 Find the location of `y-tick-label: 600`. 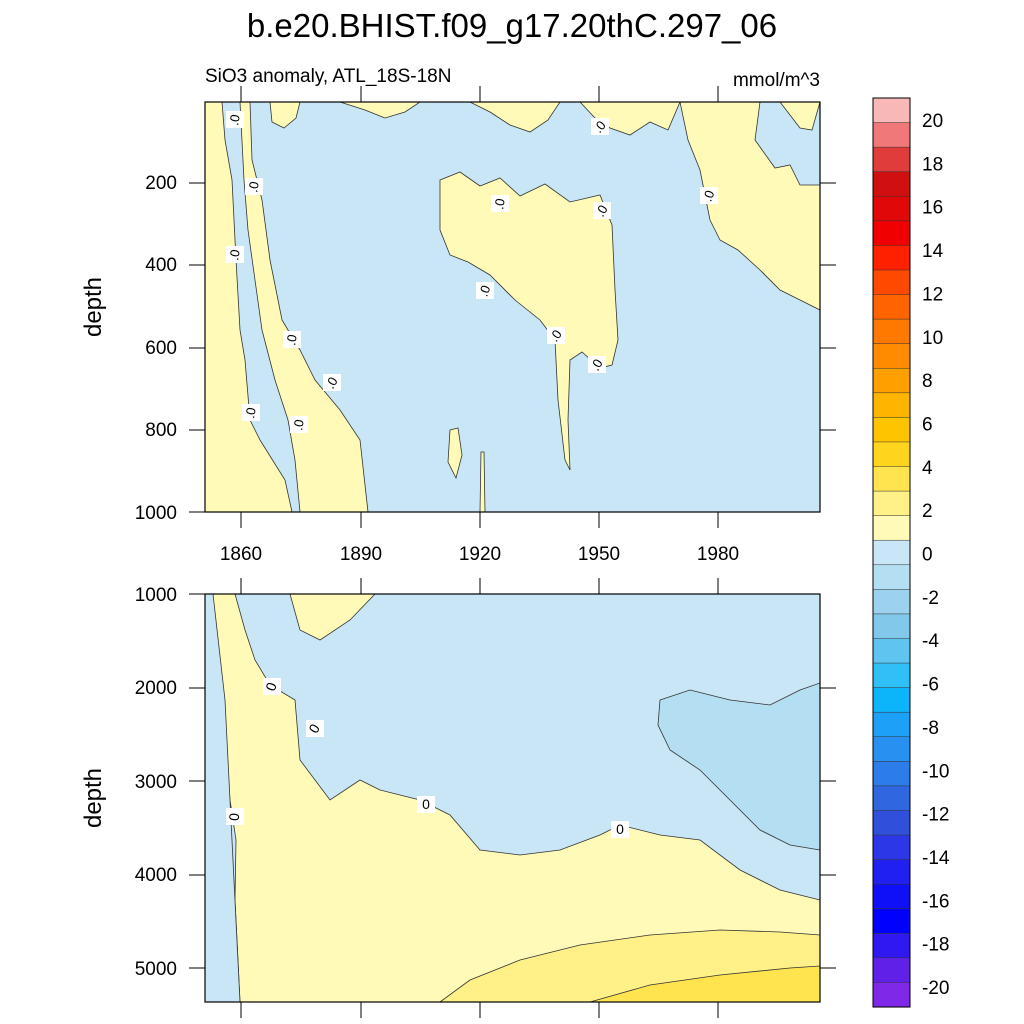

y-tick-label: 600 is located at coordinates (161, 348).